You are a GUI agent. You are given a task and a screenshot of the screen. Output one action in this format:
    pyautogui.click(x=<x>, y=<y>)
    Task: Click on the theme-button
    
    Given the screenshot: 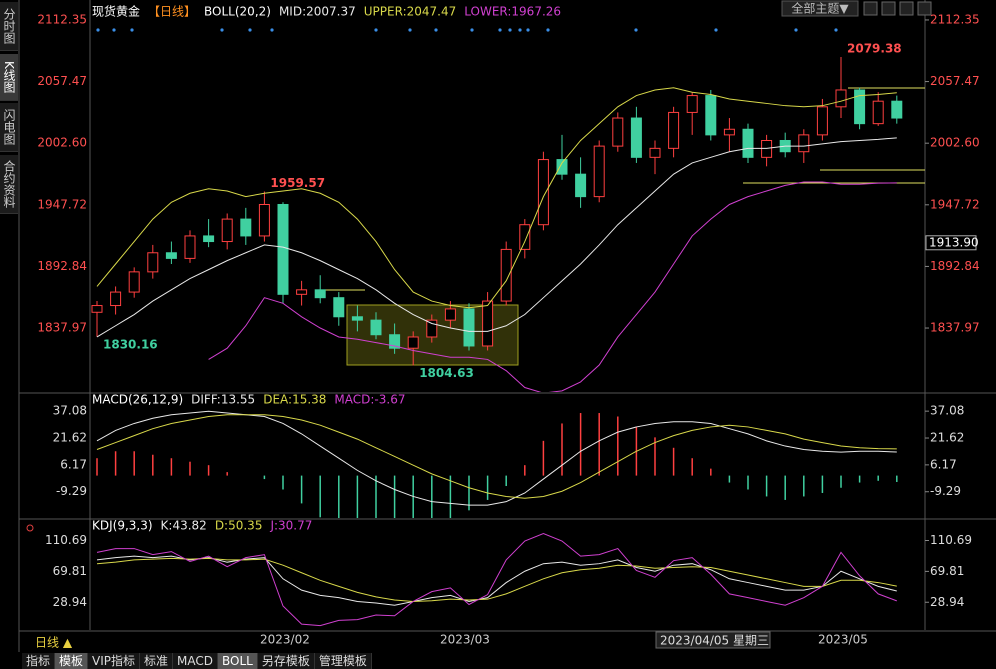 What is the action you would take?
    pyautogui.click(x=820, y=8)
    